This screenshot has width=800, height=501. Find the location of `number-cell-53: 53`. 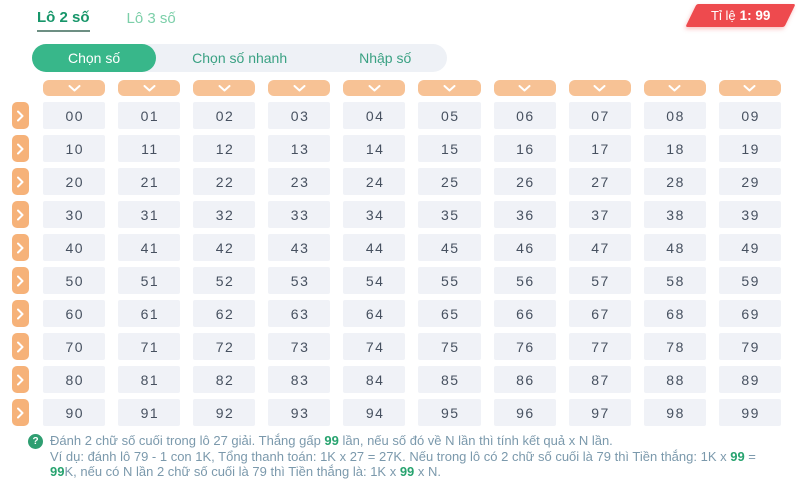

number-cell-53: 53 is located at coordinates (299, 280).